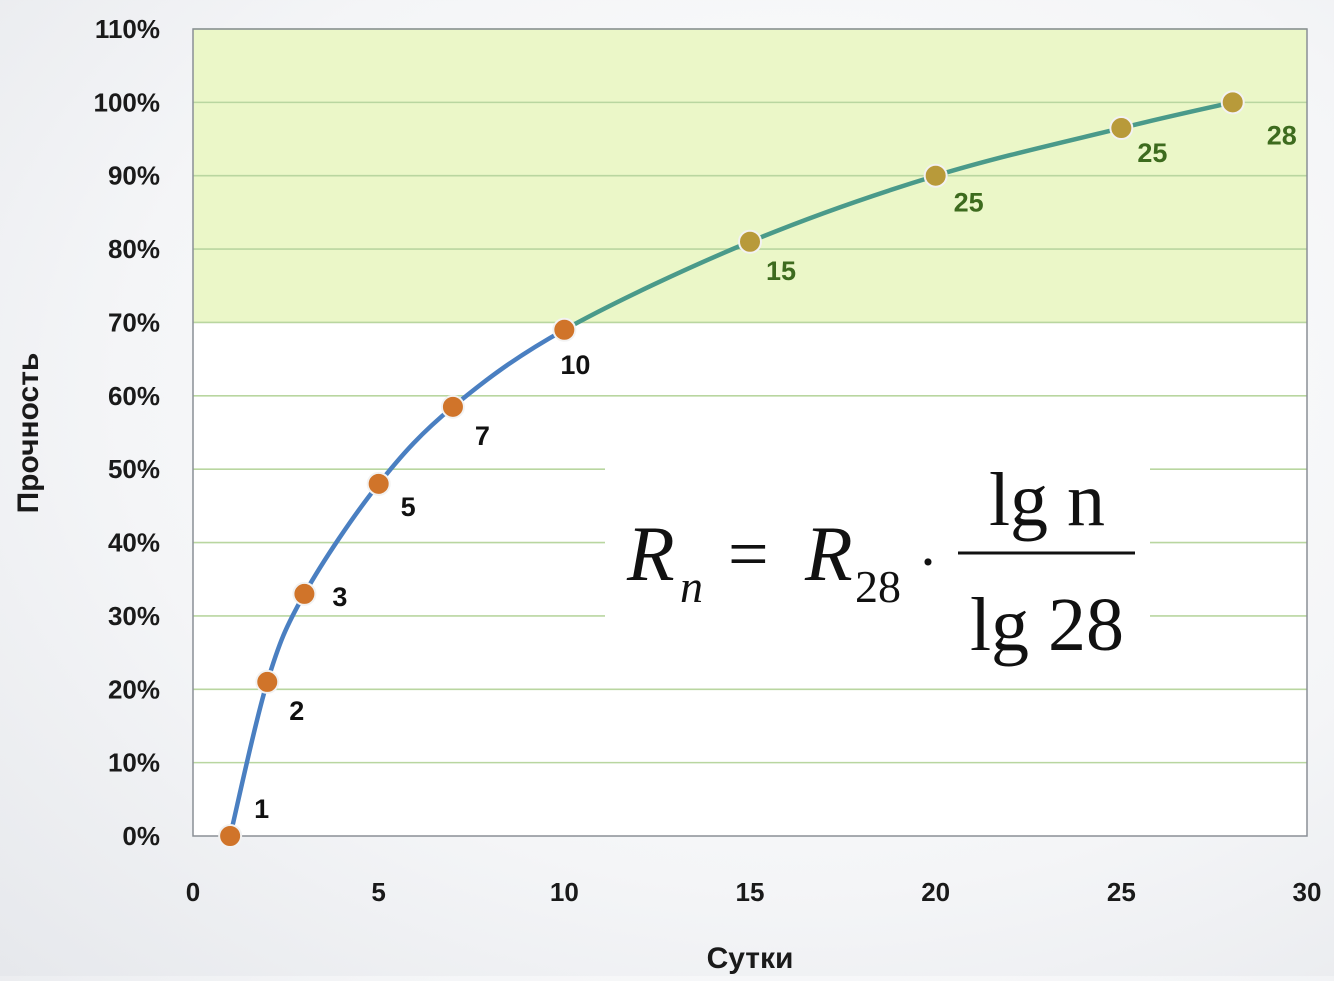  Describe the element at coordinates (935, 892) in the screenshot. I see `x-tick-label: 20` at that location.